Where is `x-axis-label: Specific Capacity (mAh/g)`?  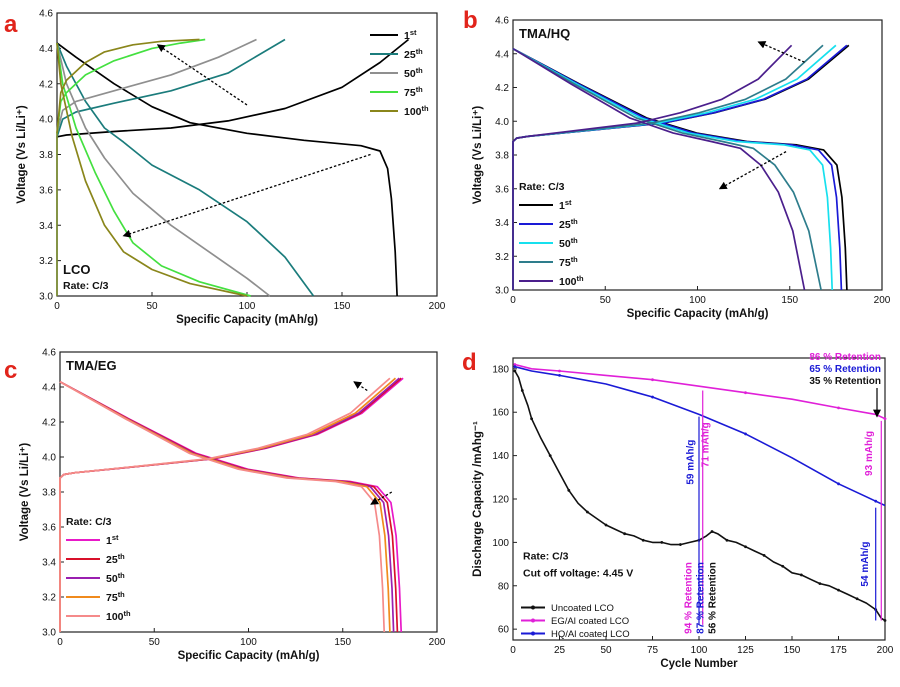 x-axis-label: Specific Capacity (mAh/g) is located at coordinates (247, 320).